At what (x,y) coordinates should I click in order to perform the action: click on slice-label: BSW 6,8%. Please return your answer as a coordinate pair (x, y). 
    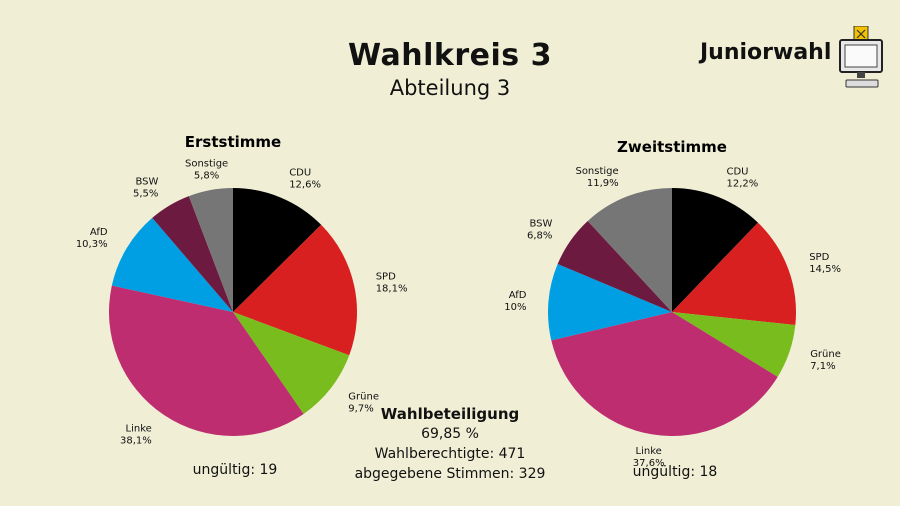
    Looking at the image, I should click on (540, 229).